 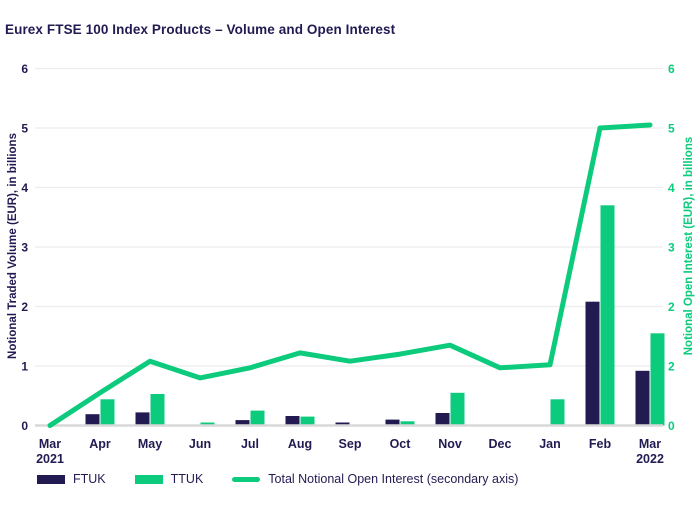 I want to click on y-axis-tick-right: 5, so click(x=671, y=129).